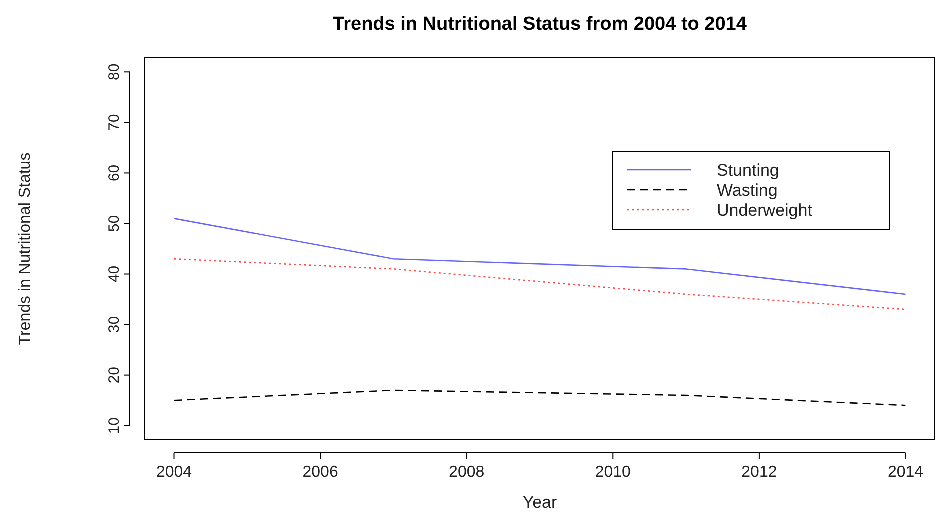  Describe the element at coordinates (748, 170) in the screenshot. I see `legend-label: Stunting` at that location.